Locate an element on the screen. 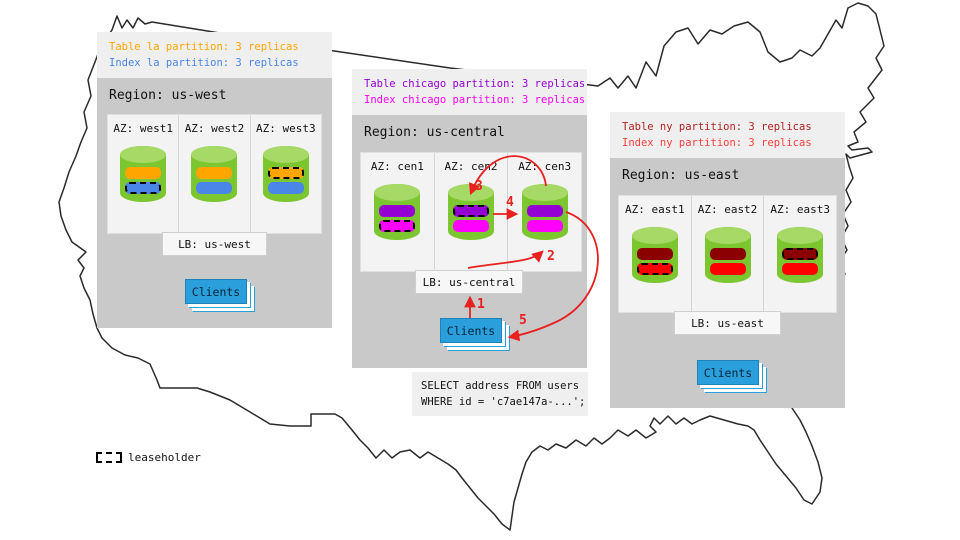 The image size is (960, 540). az-label: AZ: west3 is located at coordinates (286, 128).